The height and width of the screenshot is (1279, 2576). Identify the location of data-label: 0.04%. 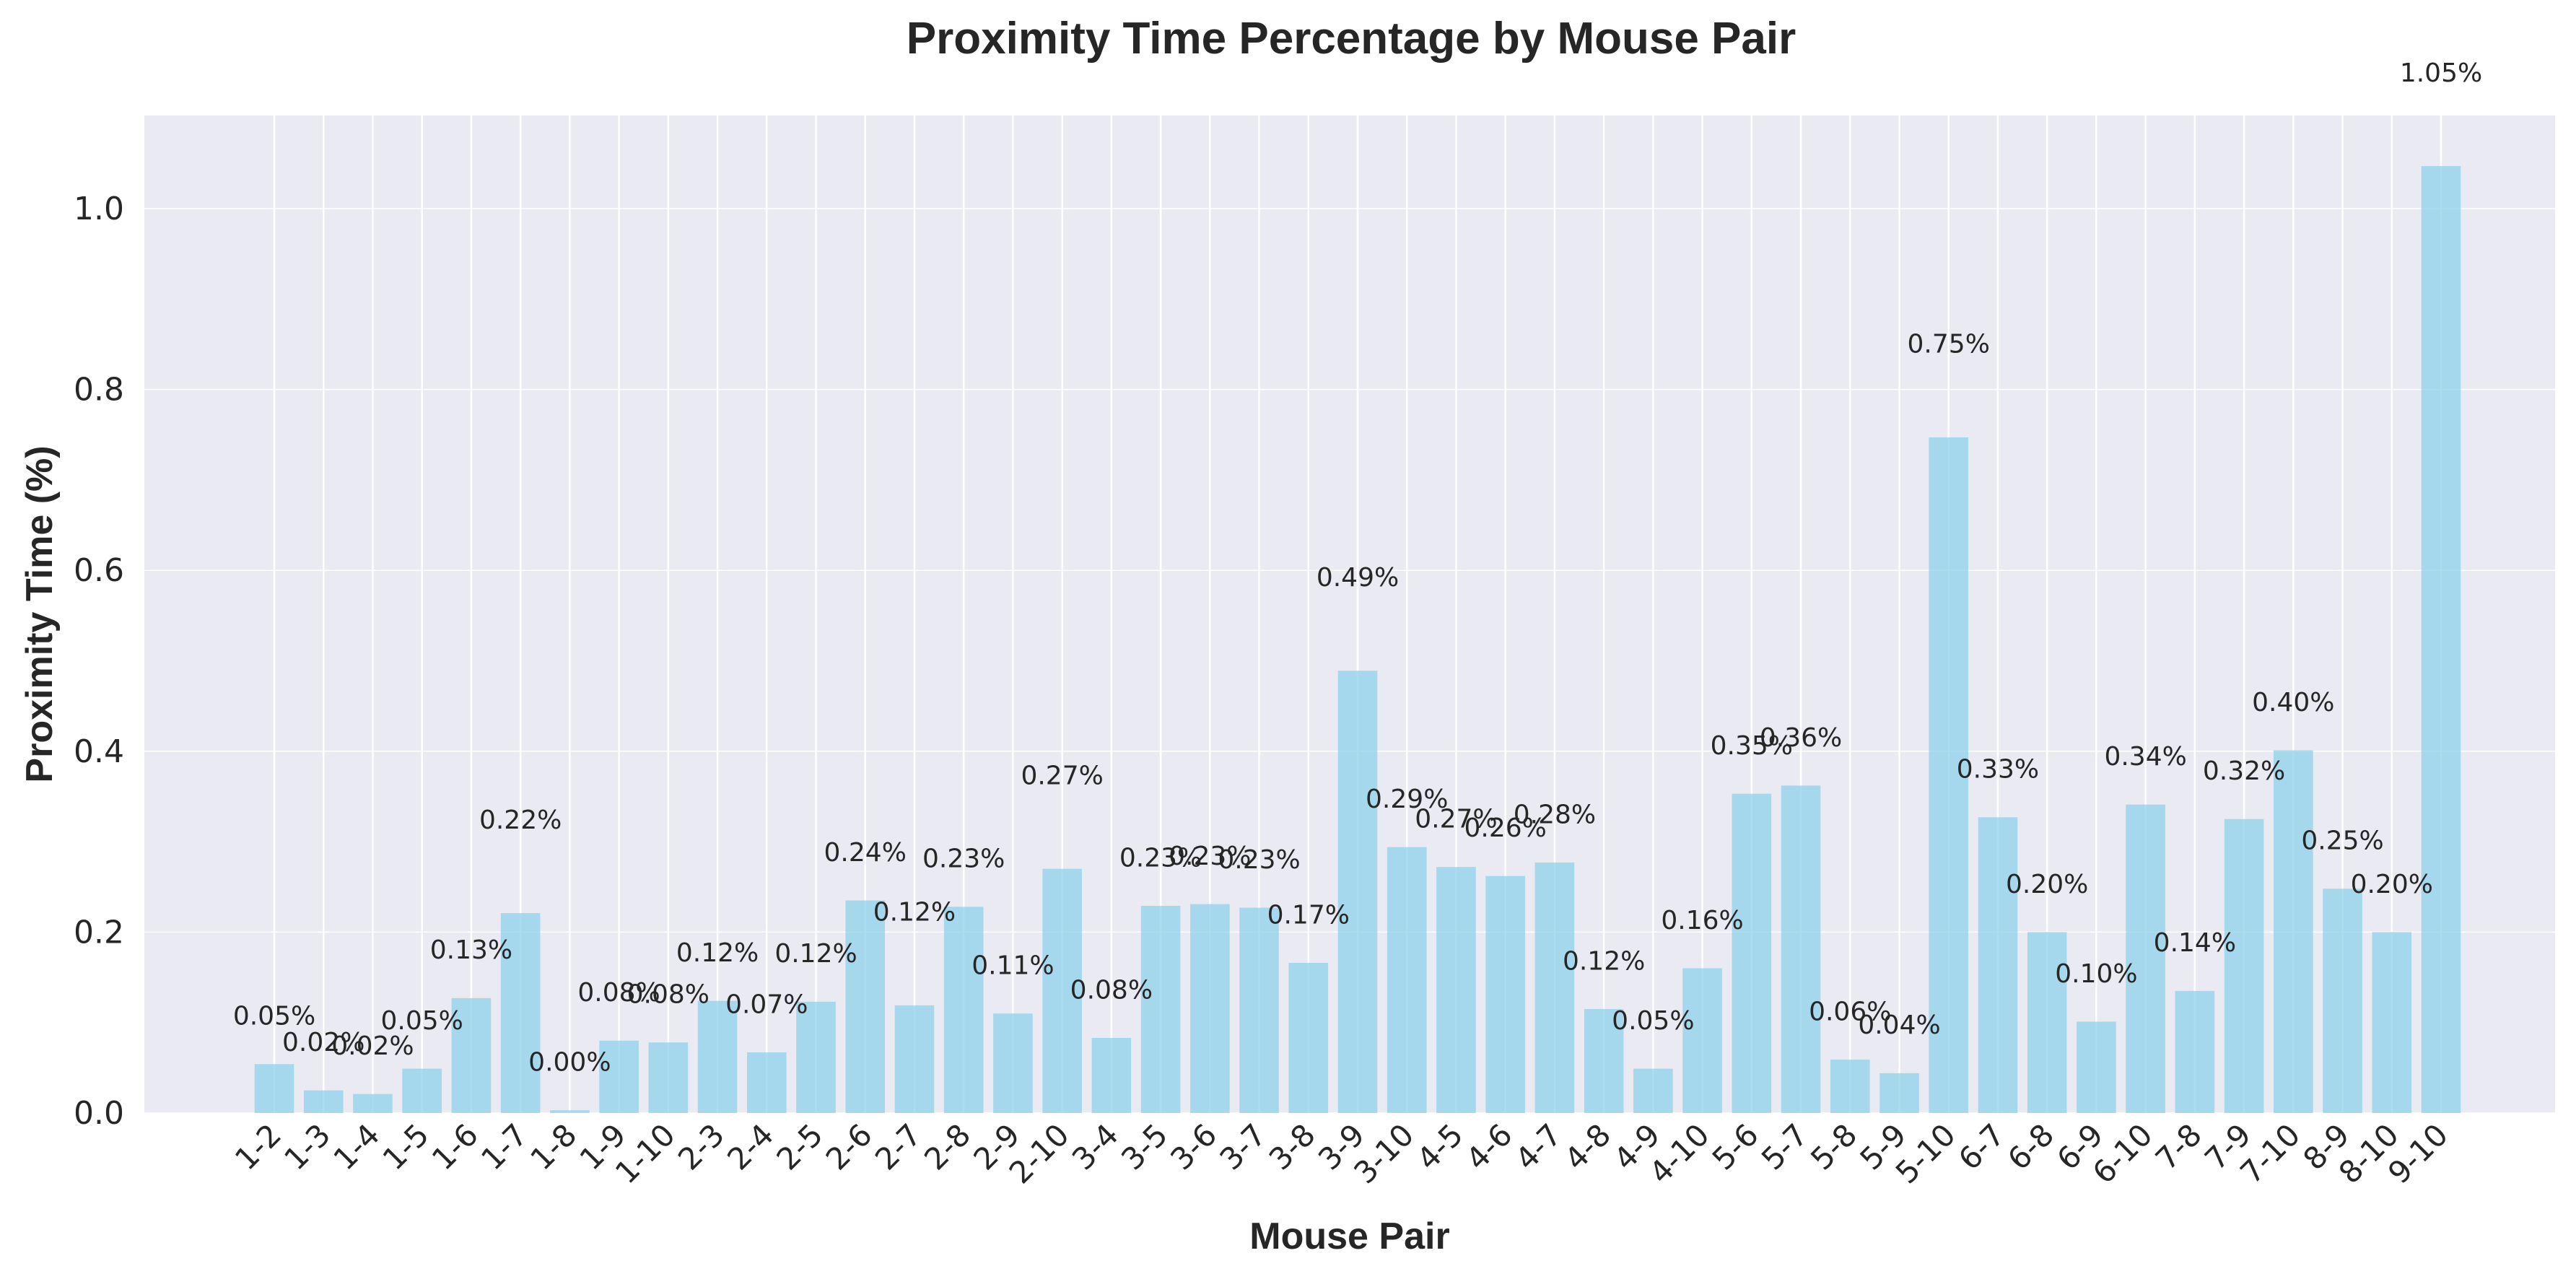
(1899, 1025).